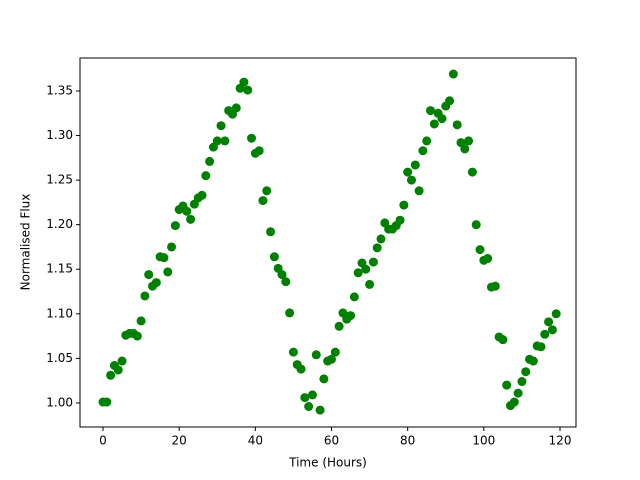 This screenshot has width=640, height=480. Describe the element at coordinates (59, 402) in the screenshot. I see `y-tick-label: 1.00` at that location.